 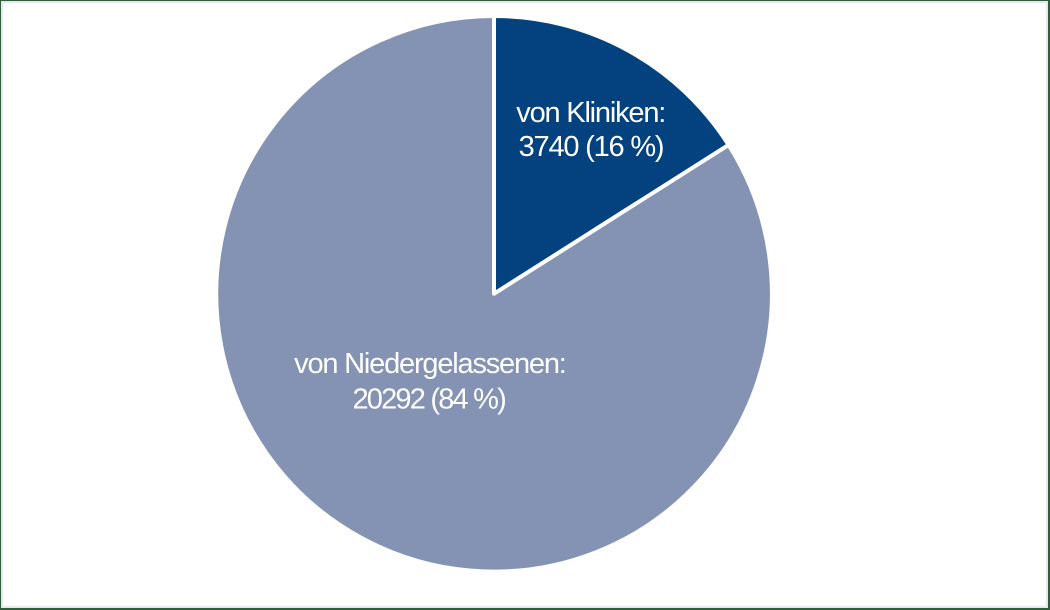 I want to click on svg-text: 3740 (16 %), so click(x=591, y=147).